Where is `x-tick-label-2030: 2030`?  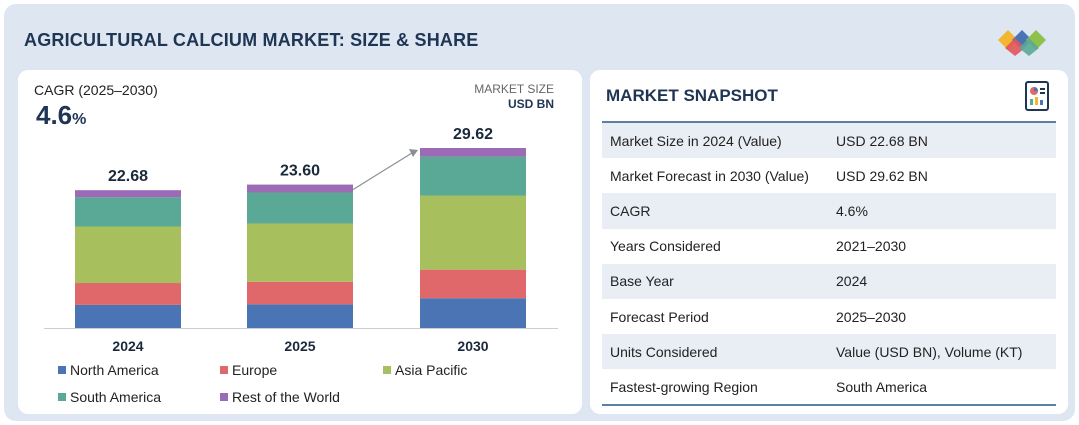 x-tick-label-2030: 2030 is located at coordinates (472, 346).